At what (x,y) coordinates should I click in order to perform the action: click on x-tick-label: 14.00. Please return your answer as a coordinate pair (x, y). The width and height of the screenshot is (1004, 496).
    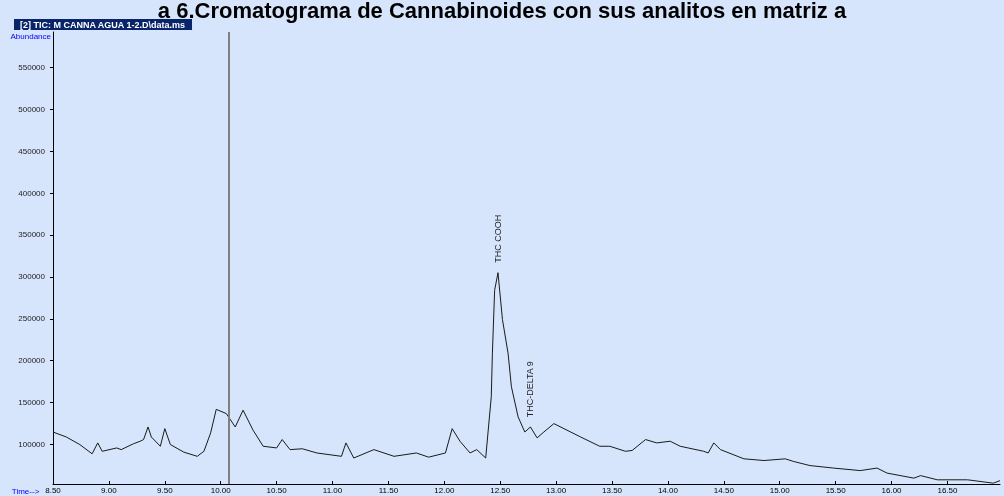
    Looking at the image, I should click on (668, 490).